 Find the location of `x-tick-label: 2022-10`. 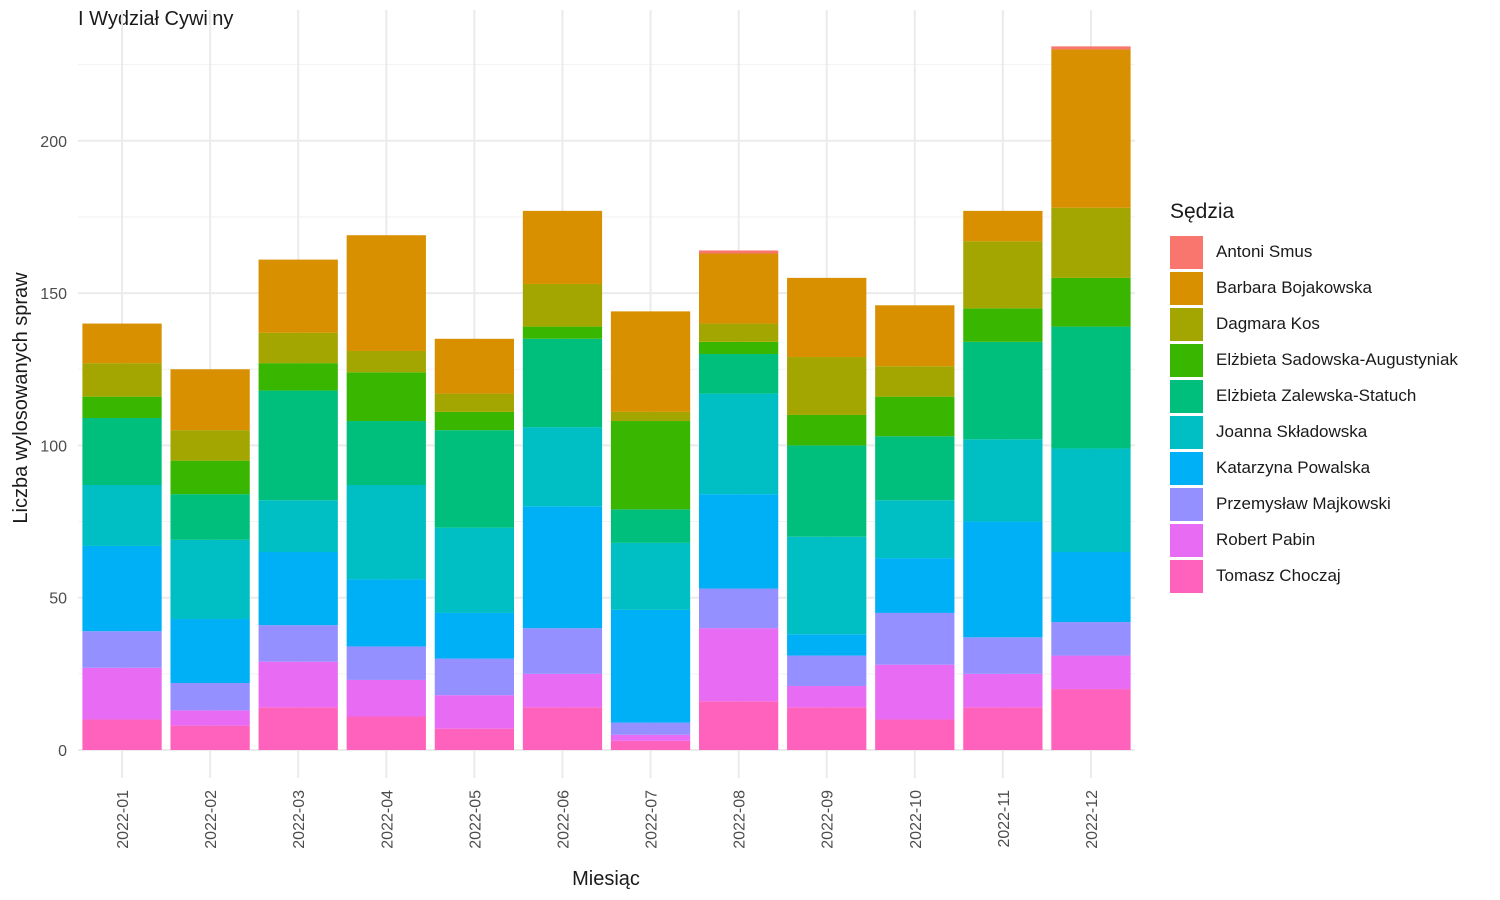

x-tick-label: 2022-10 is located at coordinates (916, 819).